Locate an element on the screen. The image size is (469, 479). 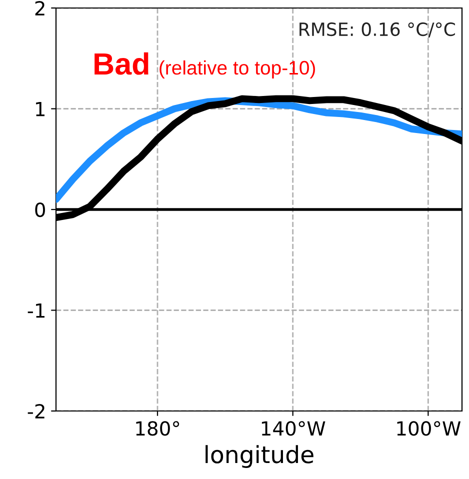
y-tick-label: 0 is located at coordinates (40, 210).